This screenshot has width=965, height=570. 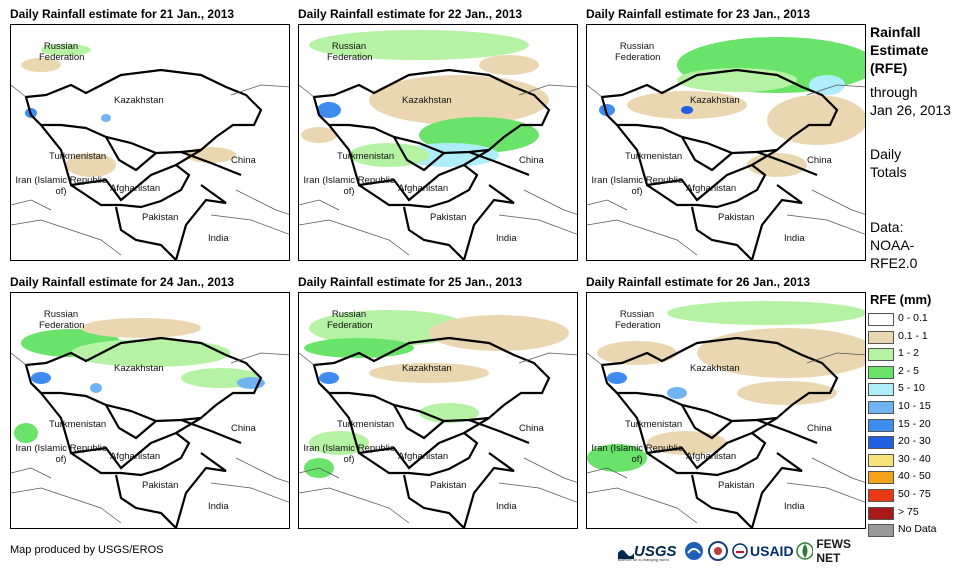 I want to click on fewsnet-wordmark: FEWS NET, so click(x=833, y=551).